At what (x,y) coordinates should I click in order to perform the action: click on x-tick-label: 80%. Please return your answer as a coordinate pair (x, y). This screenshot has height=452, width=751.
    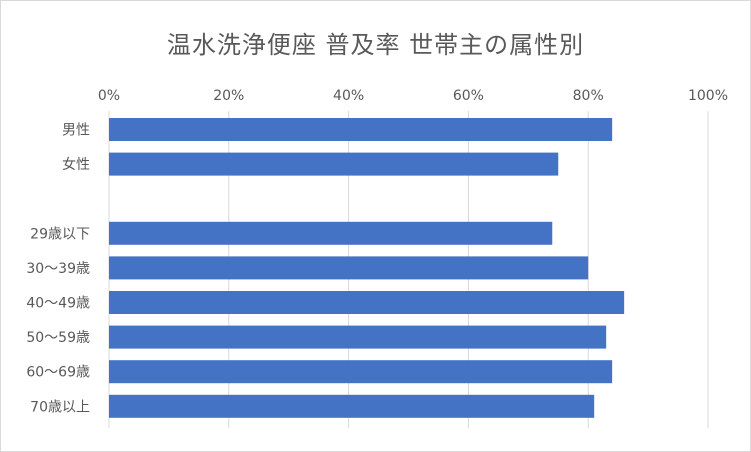
    Looking at the image, I should click on (588, 96).